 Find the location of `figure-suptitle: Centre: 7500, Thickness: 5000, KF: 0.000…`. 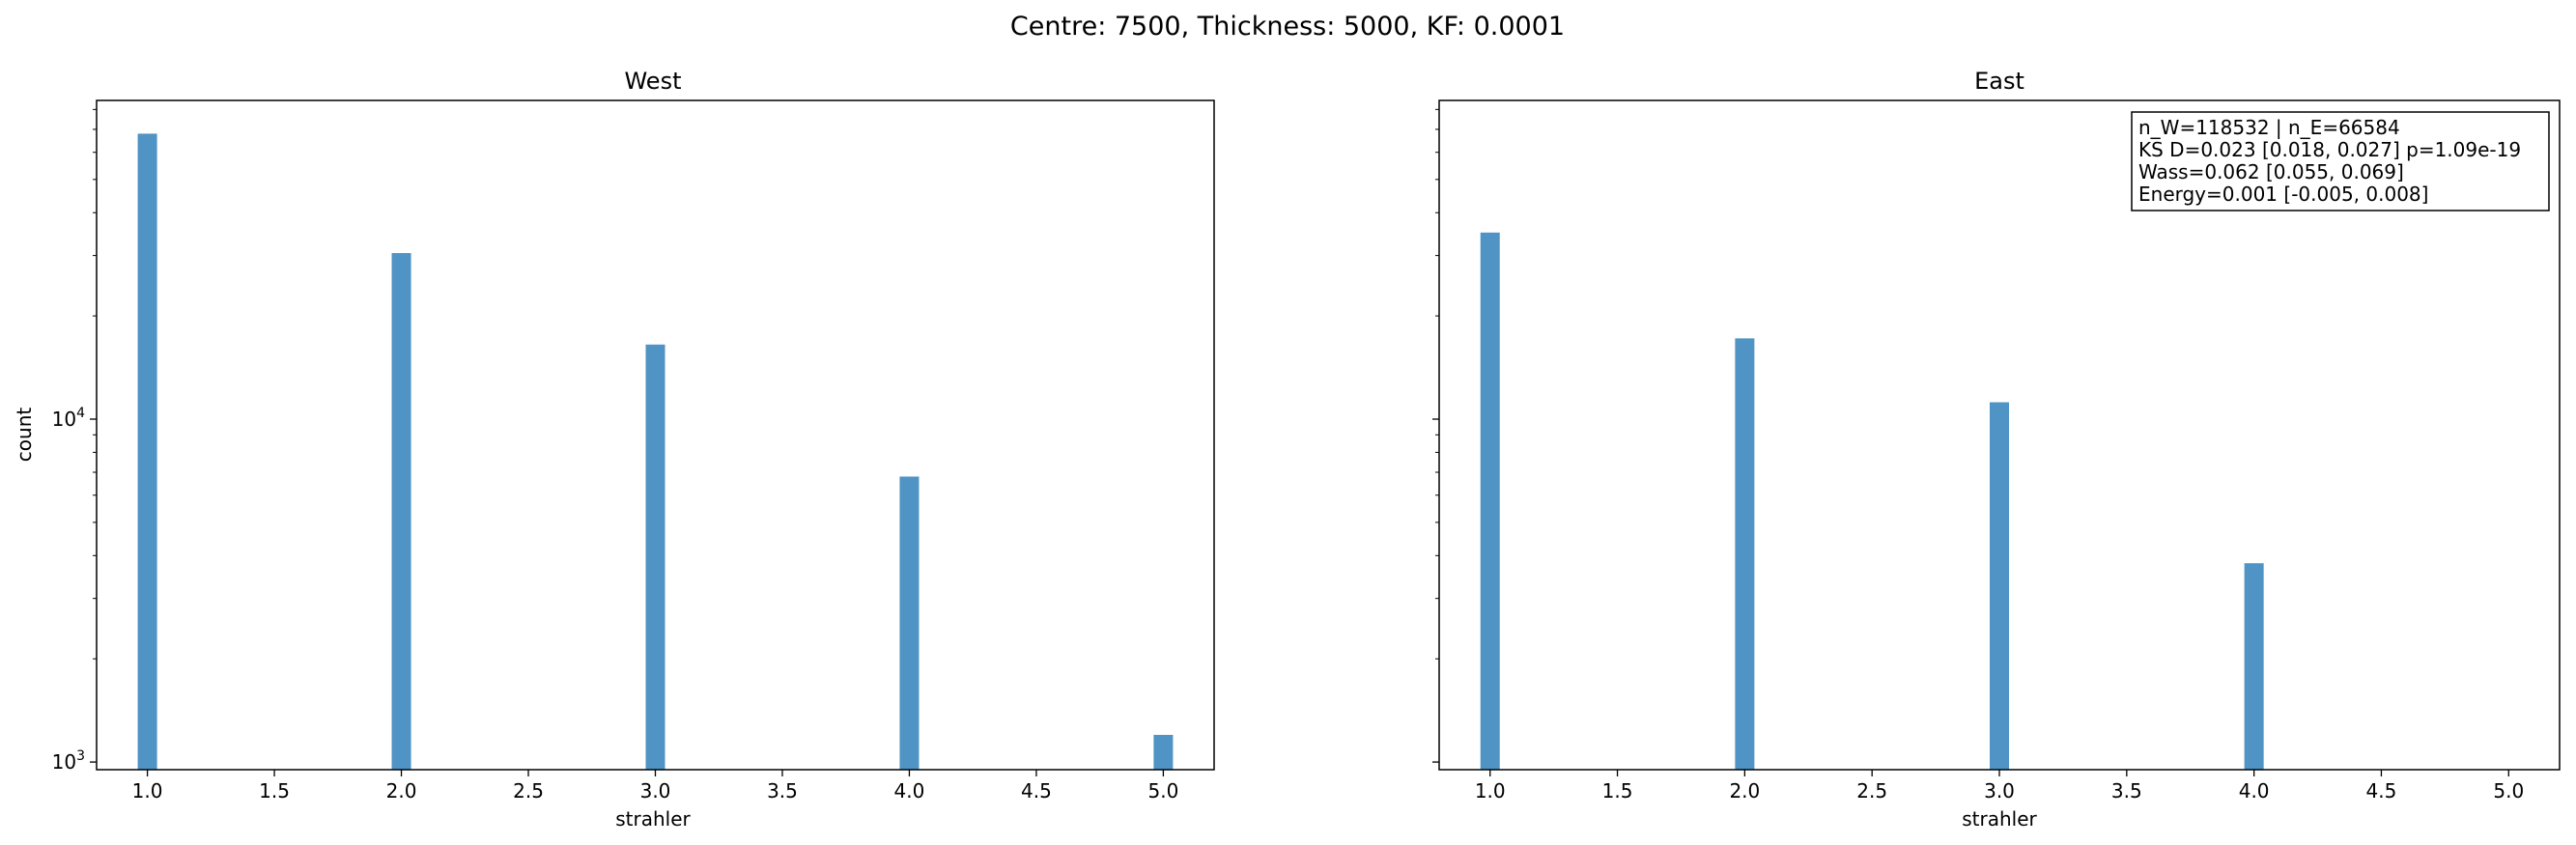

figure-suptitle: Centre: 7500, Thickness: 5000, KF: 0.000… is located at coordinates (1287, 27).